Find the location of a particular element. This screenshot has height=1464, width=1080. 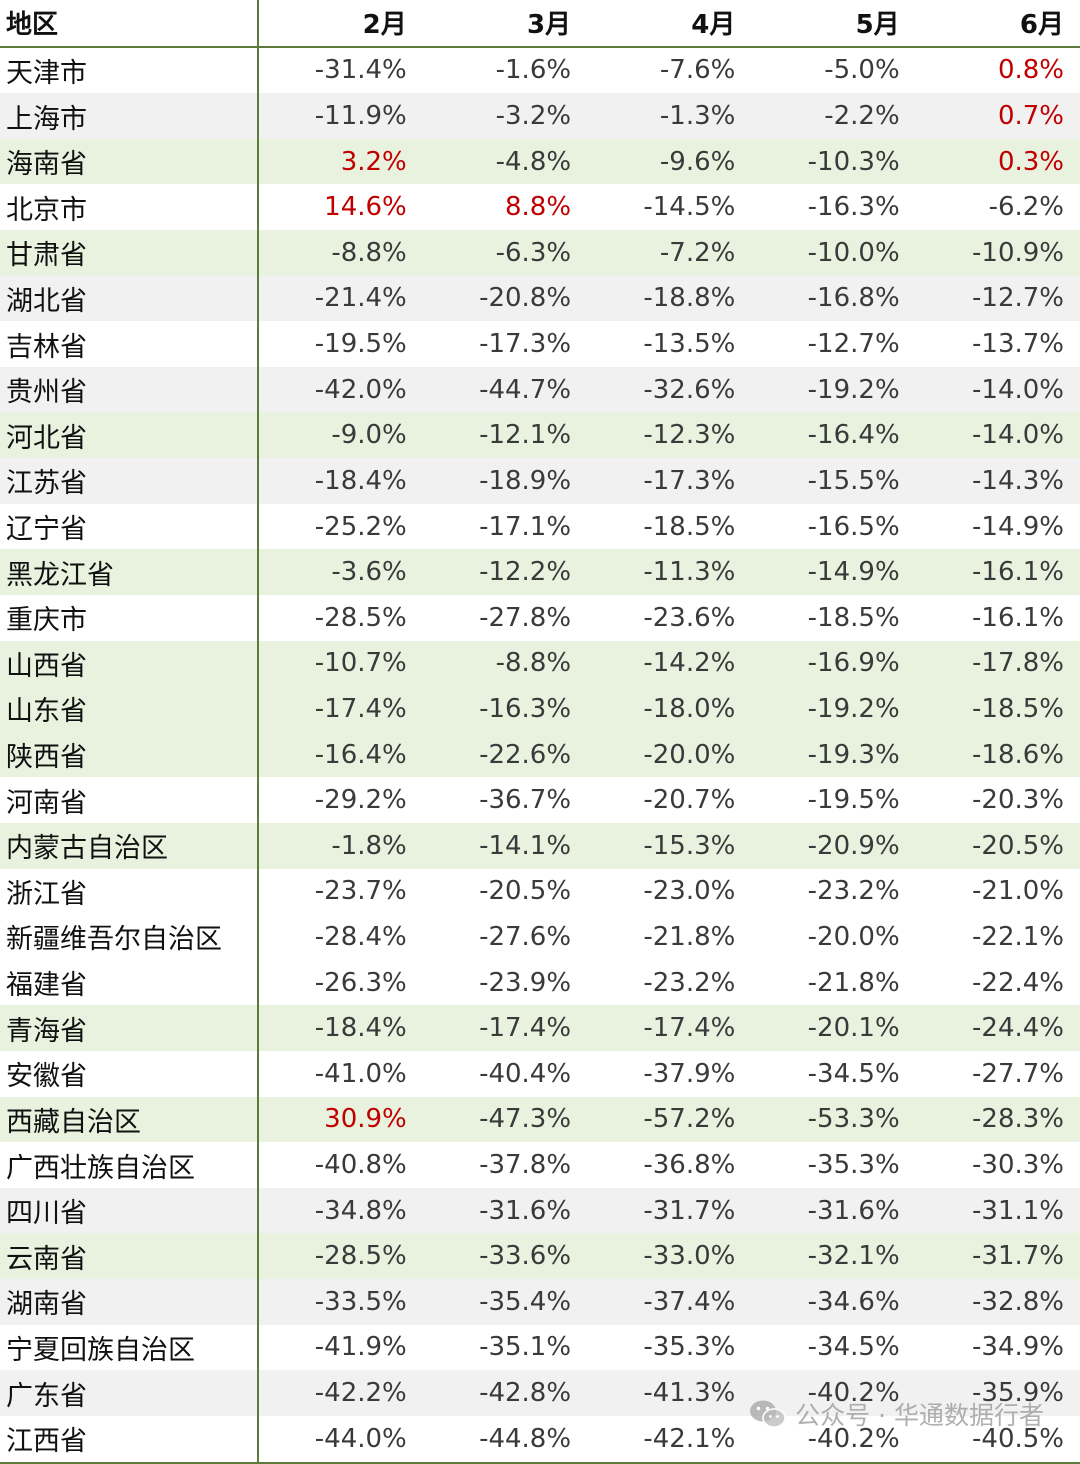

value-cell-jun: -20.3% is located at coordinates (1018, 800).